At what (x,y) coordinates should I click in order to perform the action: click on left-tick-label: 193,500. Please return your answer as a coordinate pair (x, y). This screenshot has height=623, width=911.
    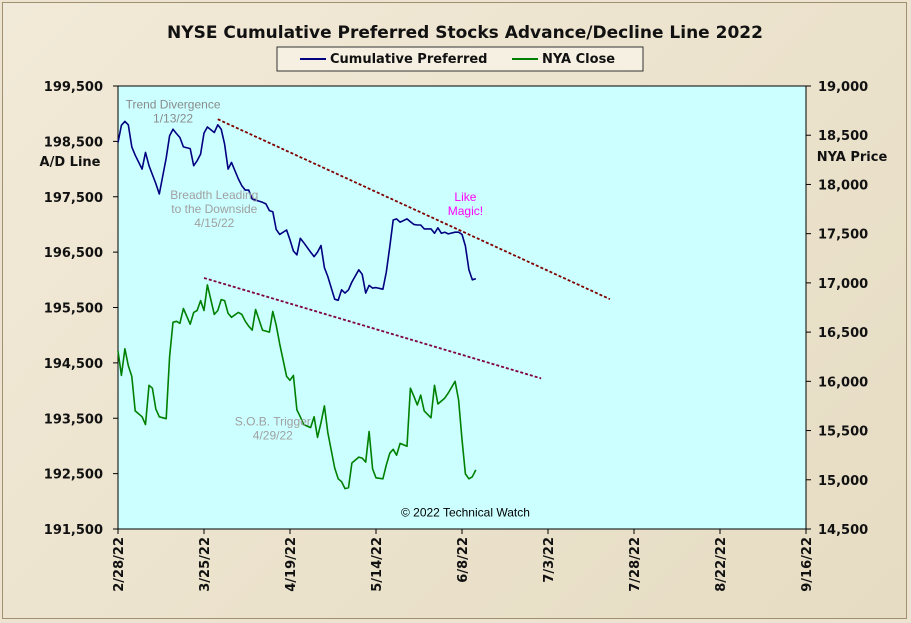
    Looking at the image, I should click on (73, 419).